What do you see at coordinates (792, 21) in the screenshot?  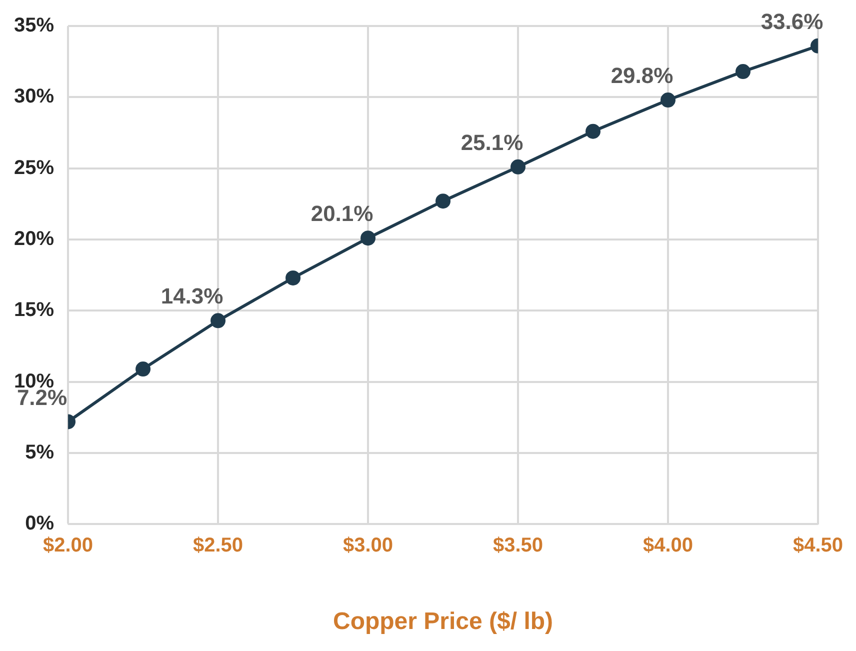 I see `data-label: 33.6%` at bounding box center [792, 21].